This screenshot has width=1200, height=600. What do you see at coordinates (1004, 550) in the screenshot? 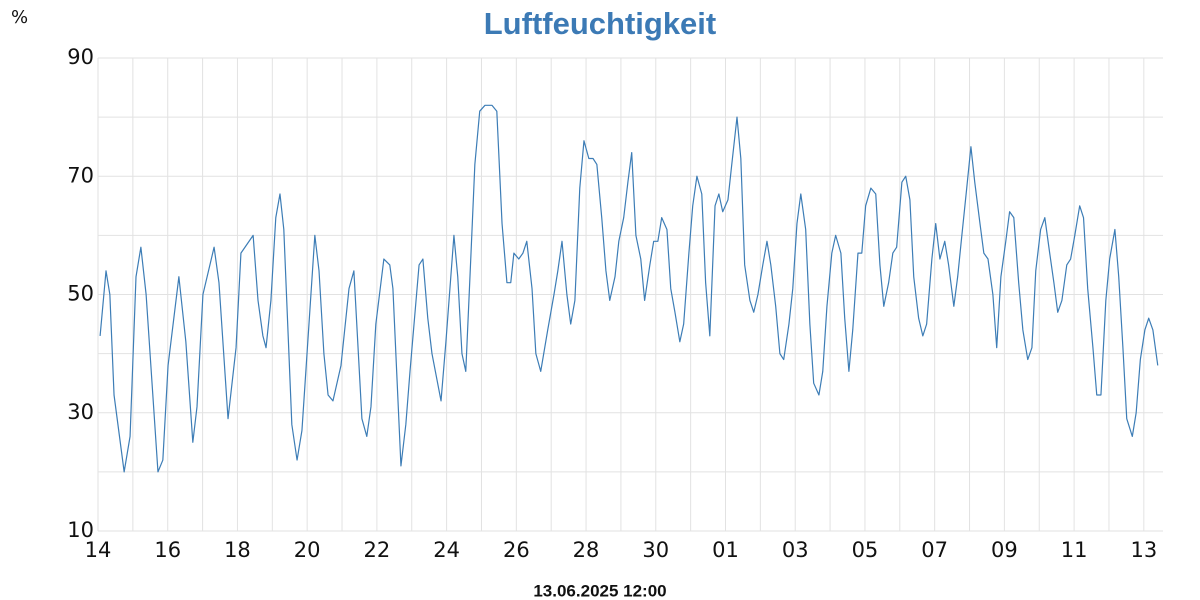
I see `x-tick-label: 09` at bounding box center [1004, 550].